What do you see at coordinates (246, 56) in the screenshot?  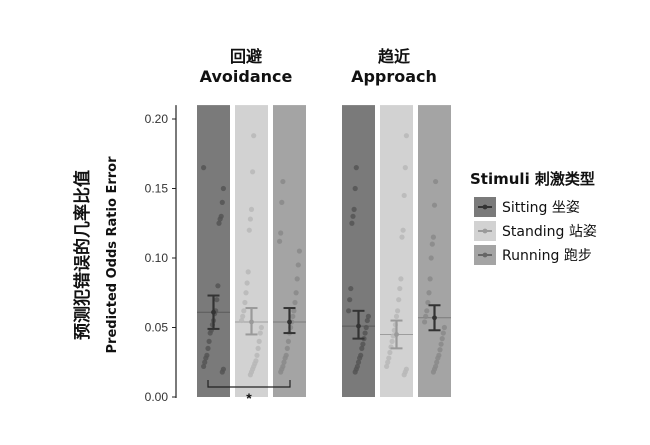 I see `panel-title-cn-avoidance: 回避` at bounding box center [246, 56].